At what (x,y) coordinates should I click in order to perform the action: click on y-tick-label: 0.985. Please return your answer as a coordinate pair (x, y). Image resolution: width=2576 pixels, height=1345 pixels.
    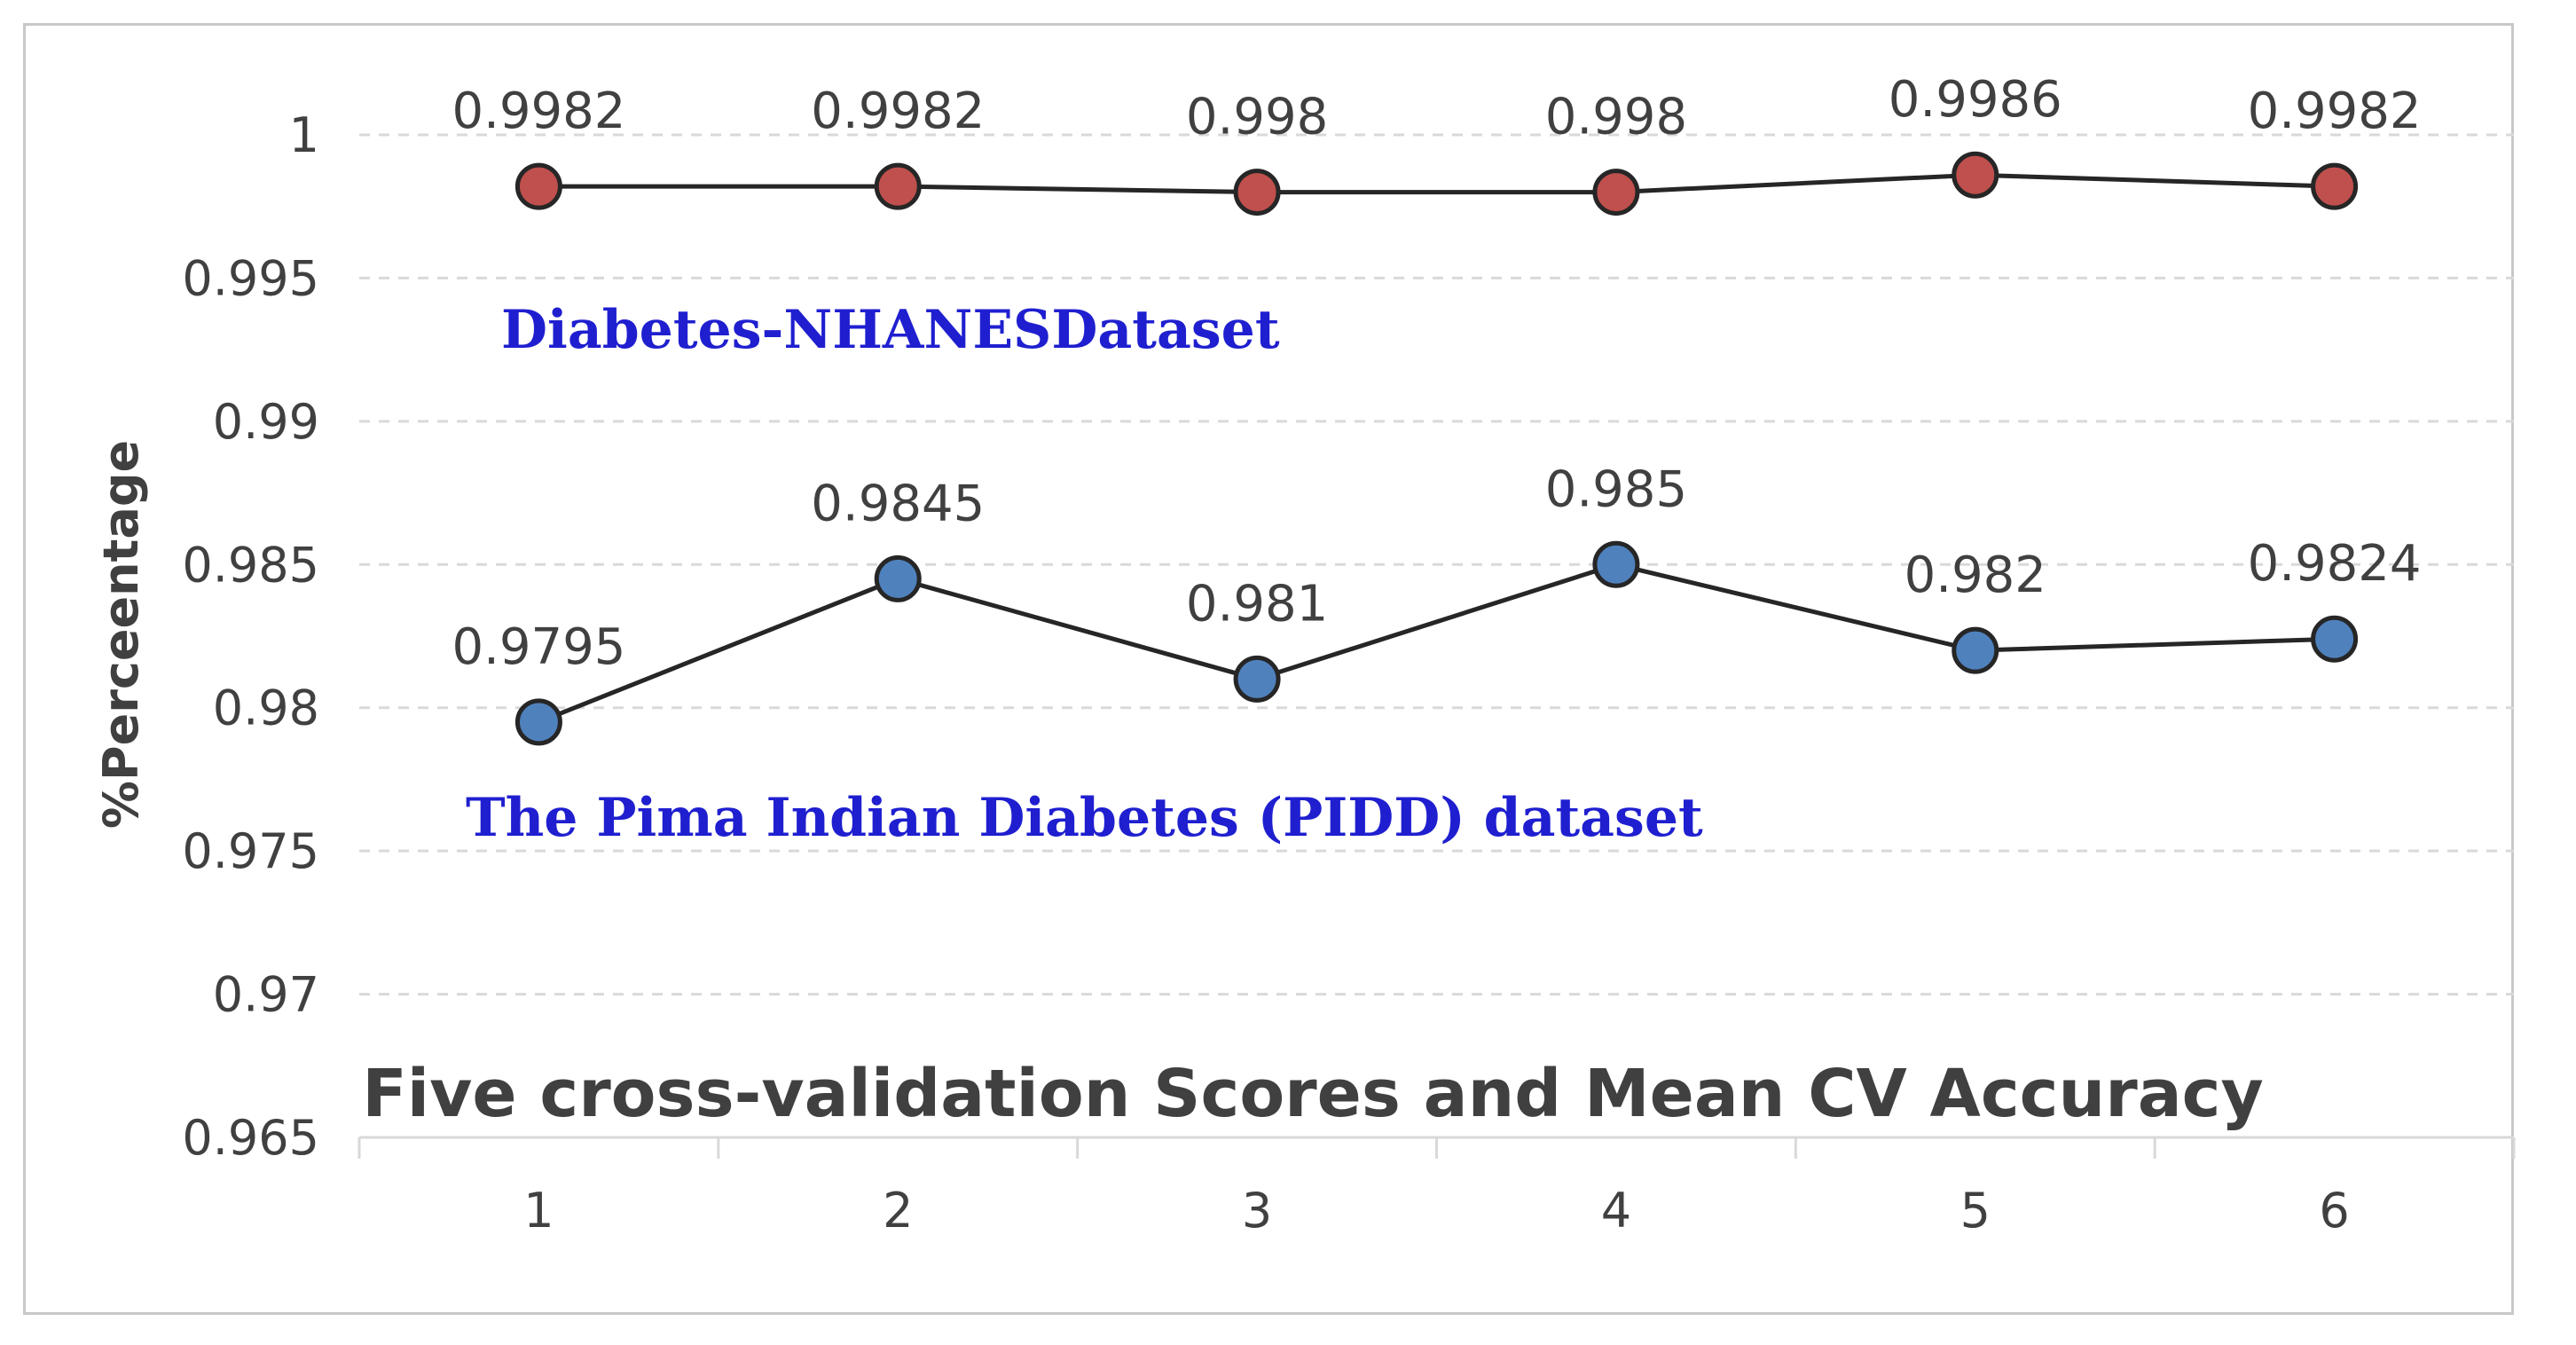
    Looking at the image, I should click on (250, 565).